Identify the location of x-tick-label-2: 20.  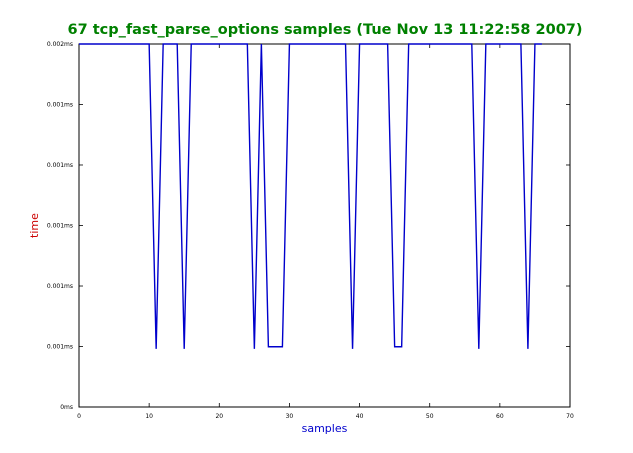
(219, 416).